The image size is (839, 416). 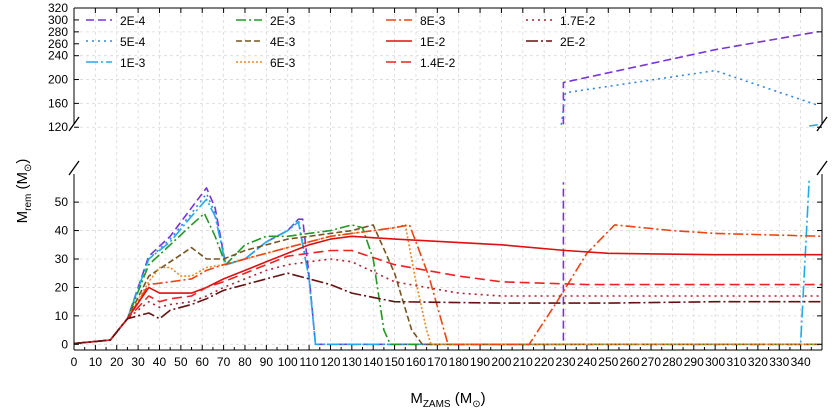 I want to click on legend-label-1E-2: 1E-2, so click(x=433, y=42).